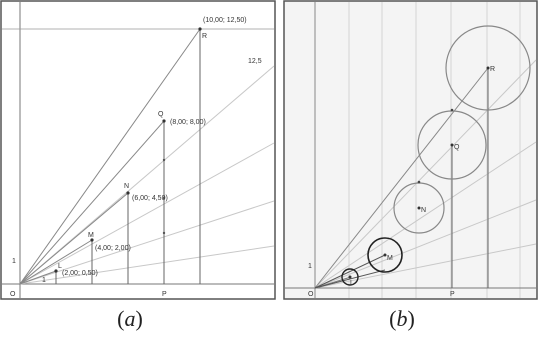 This screenshot has width=542, height=344. Describe the element at coordinates (113, 248) in the screenshot. I see `point-coords-m: (4,00; 2,00)` at that location.